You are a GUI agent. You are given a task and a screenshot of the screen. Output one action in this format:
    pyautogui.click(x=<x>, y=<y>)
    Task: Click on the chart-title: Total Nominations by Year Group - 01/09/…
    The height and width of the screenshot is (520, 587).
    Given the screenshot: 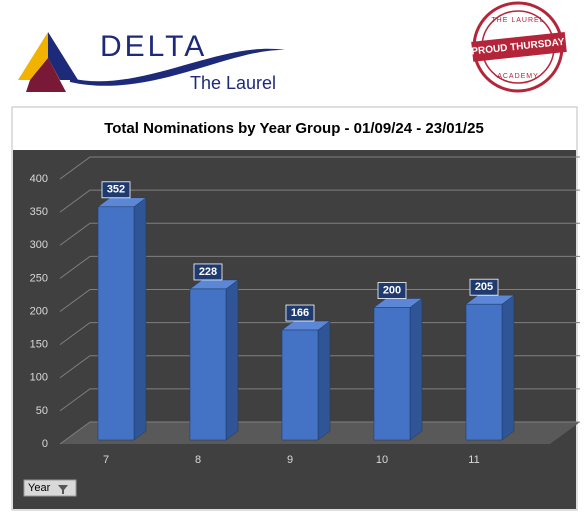 What is the action you would take?
    pyautogui.click(x=294, y=128)
    